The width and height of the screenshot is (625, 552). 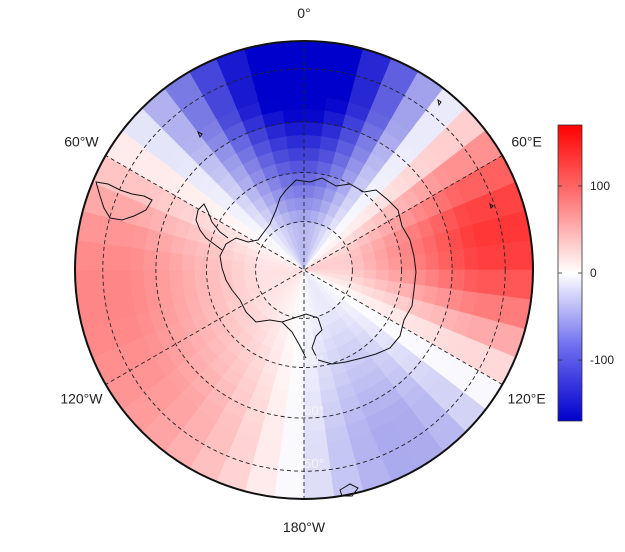 I want to click on longitude-label-lon-0: 0°, so click(x=303, y=13).